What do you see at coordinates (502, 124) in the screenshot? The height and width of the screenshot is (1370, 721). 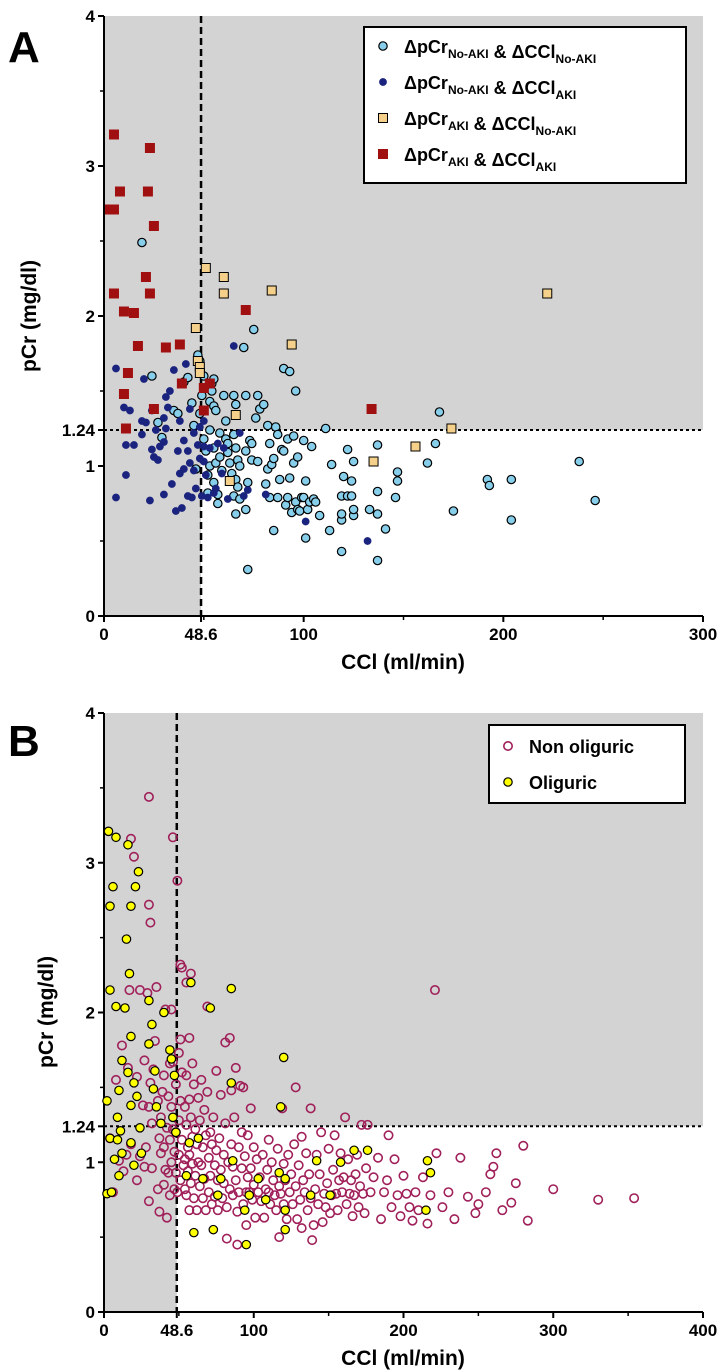 I see `legend-label-part: & ΔCCl` at bounding box center [502, 124].